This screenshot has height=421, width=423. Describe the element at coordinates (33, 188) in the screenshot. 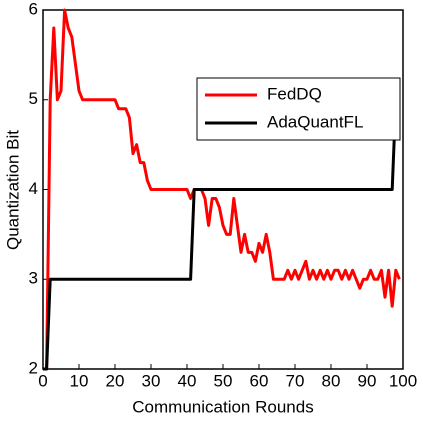

I see `y-tick-label: 4` at that location.